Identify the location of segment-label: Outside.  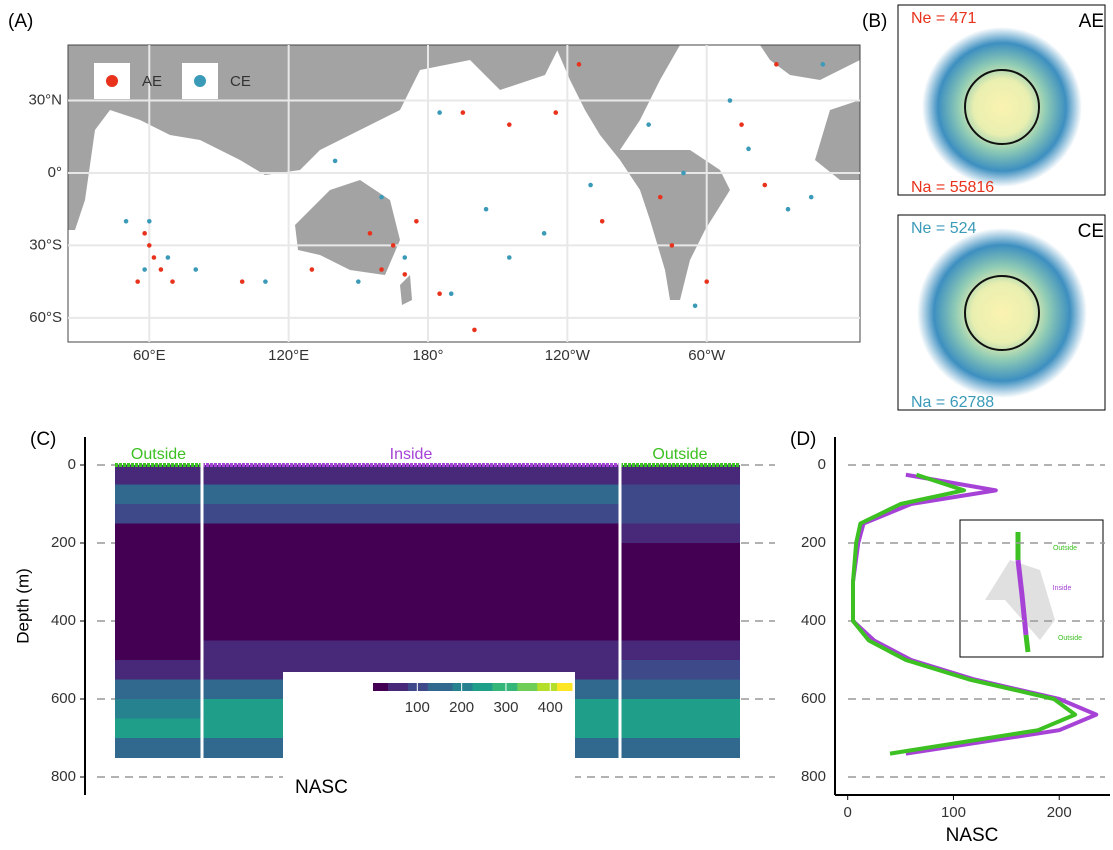
(158, 454).